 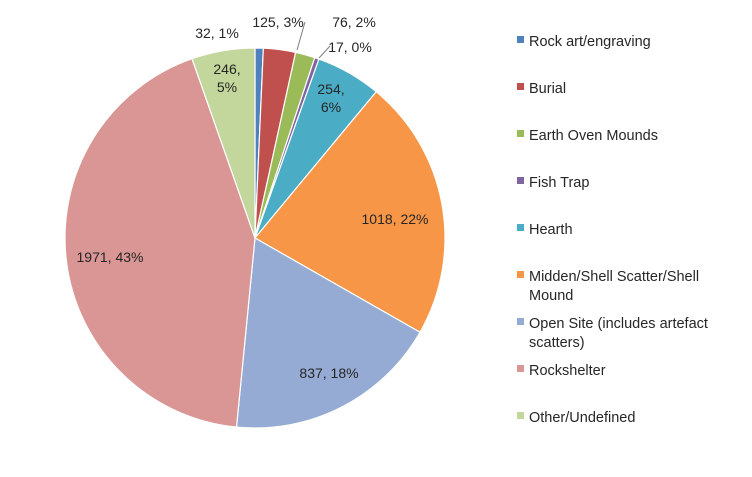 What do you see at coordinates (395, 219) in the screenshot?
I see `data-label: 1018, 22%` at bounding box center [395, 219].